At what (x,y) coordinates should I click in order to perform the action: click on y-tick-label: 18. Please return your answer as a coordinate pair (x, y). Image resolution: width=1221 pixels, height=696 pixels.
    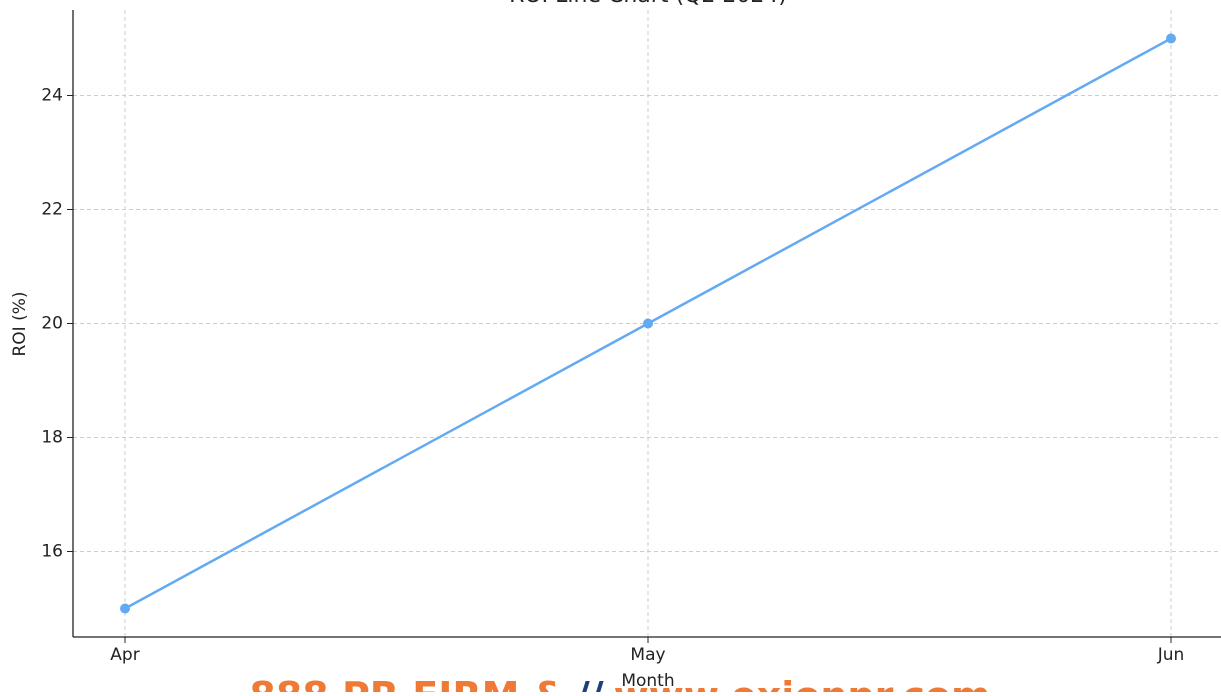
    Looking at the image, I should click on (52, 438).